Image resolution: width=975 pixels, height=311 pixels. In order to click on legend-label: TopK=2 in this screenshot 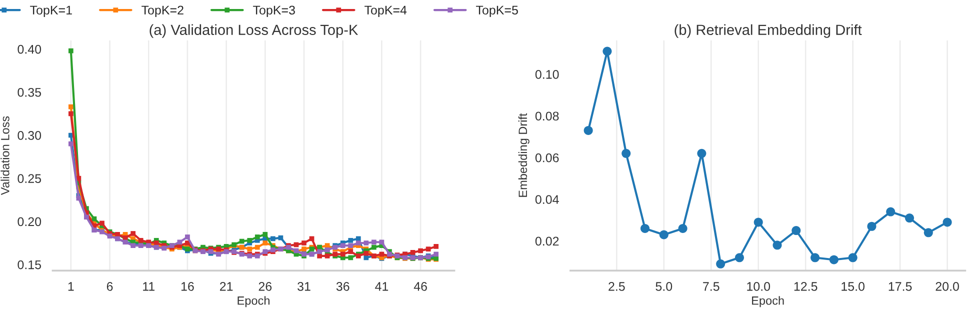, I will do `click(163, 12)`.